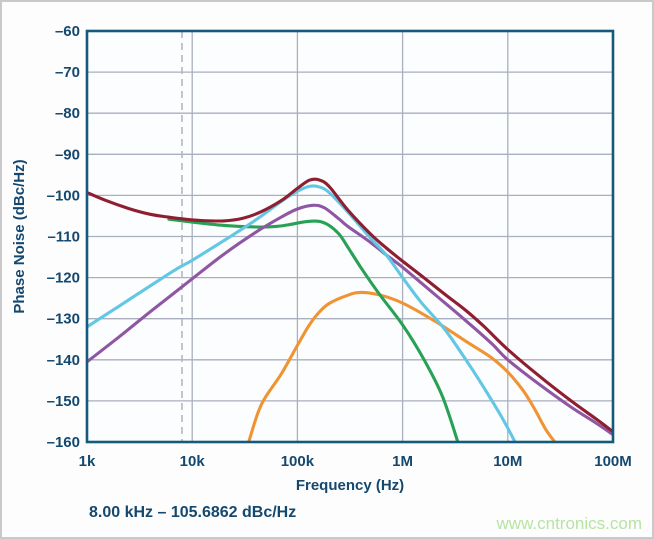  I want to click on y-tick-label: –110, so click(63, 237).